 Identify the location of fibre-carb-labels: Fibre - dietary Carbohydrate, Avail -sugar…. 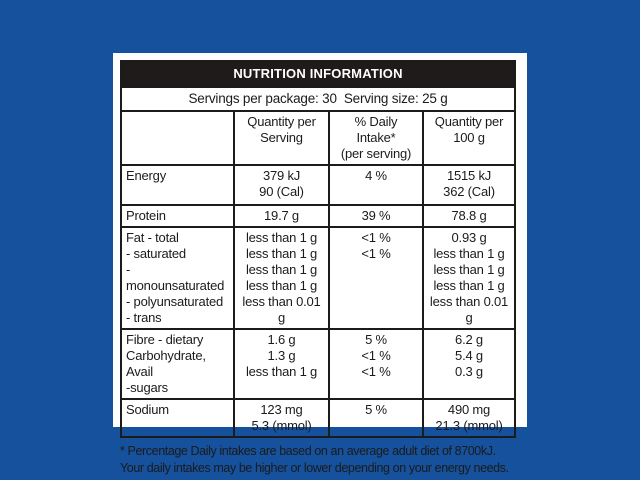
(177, 364).